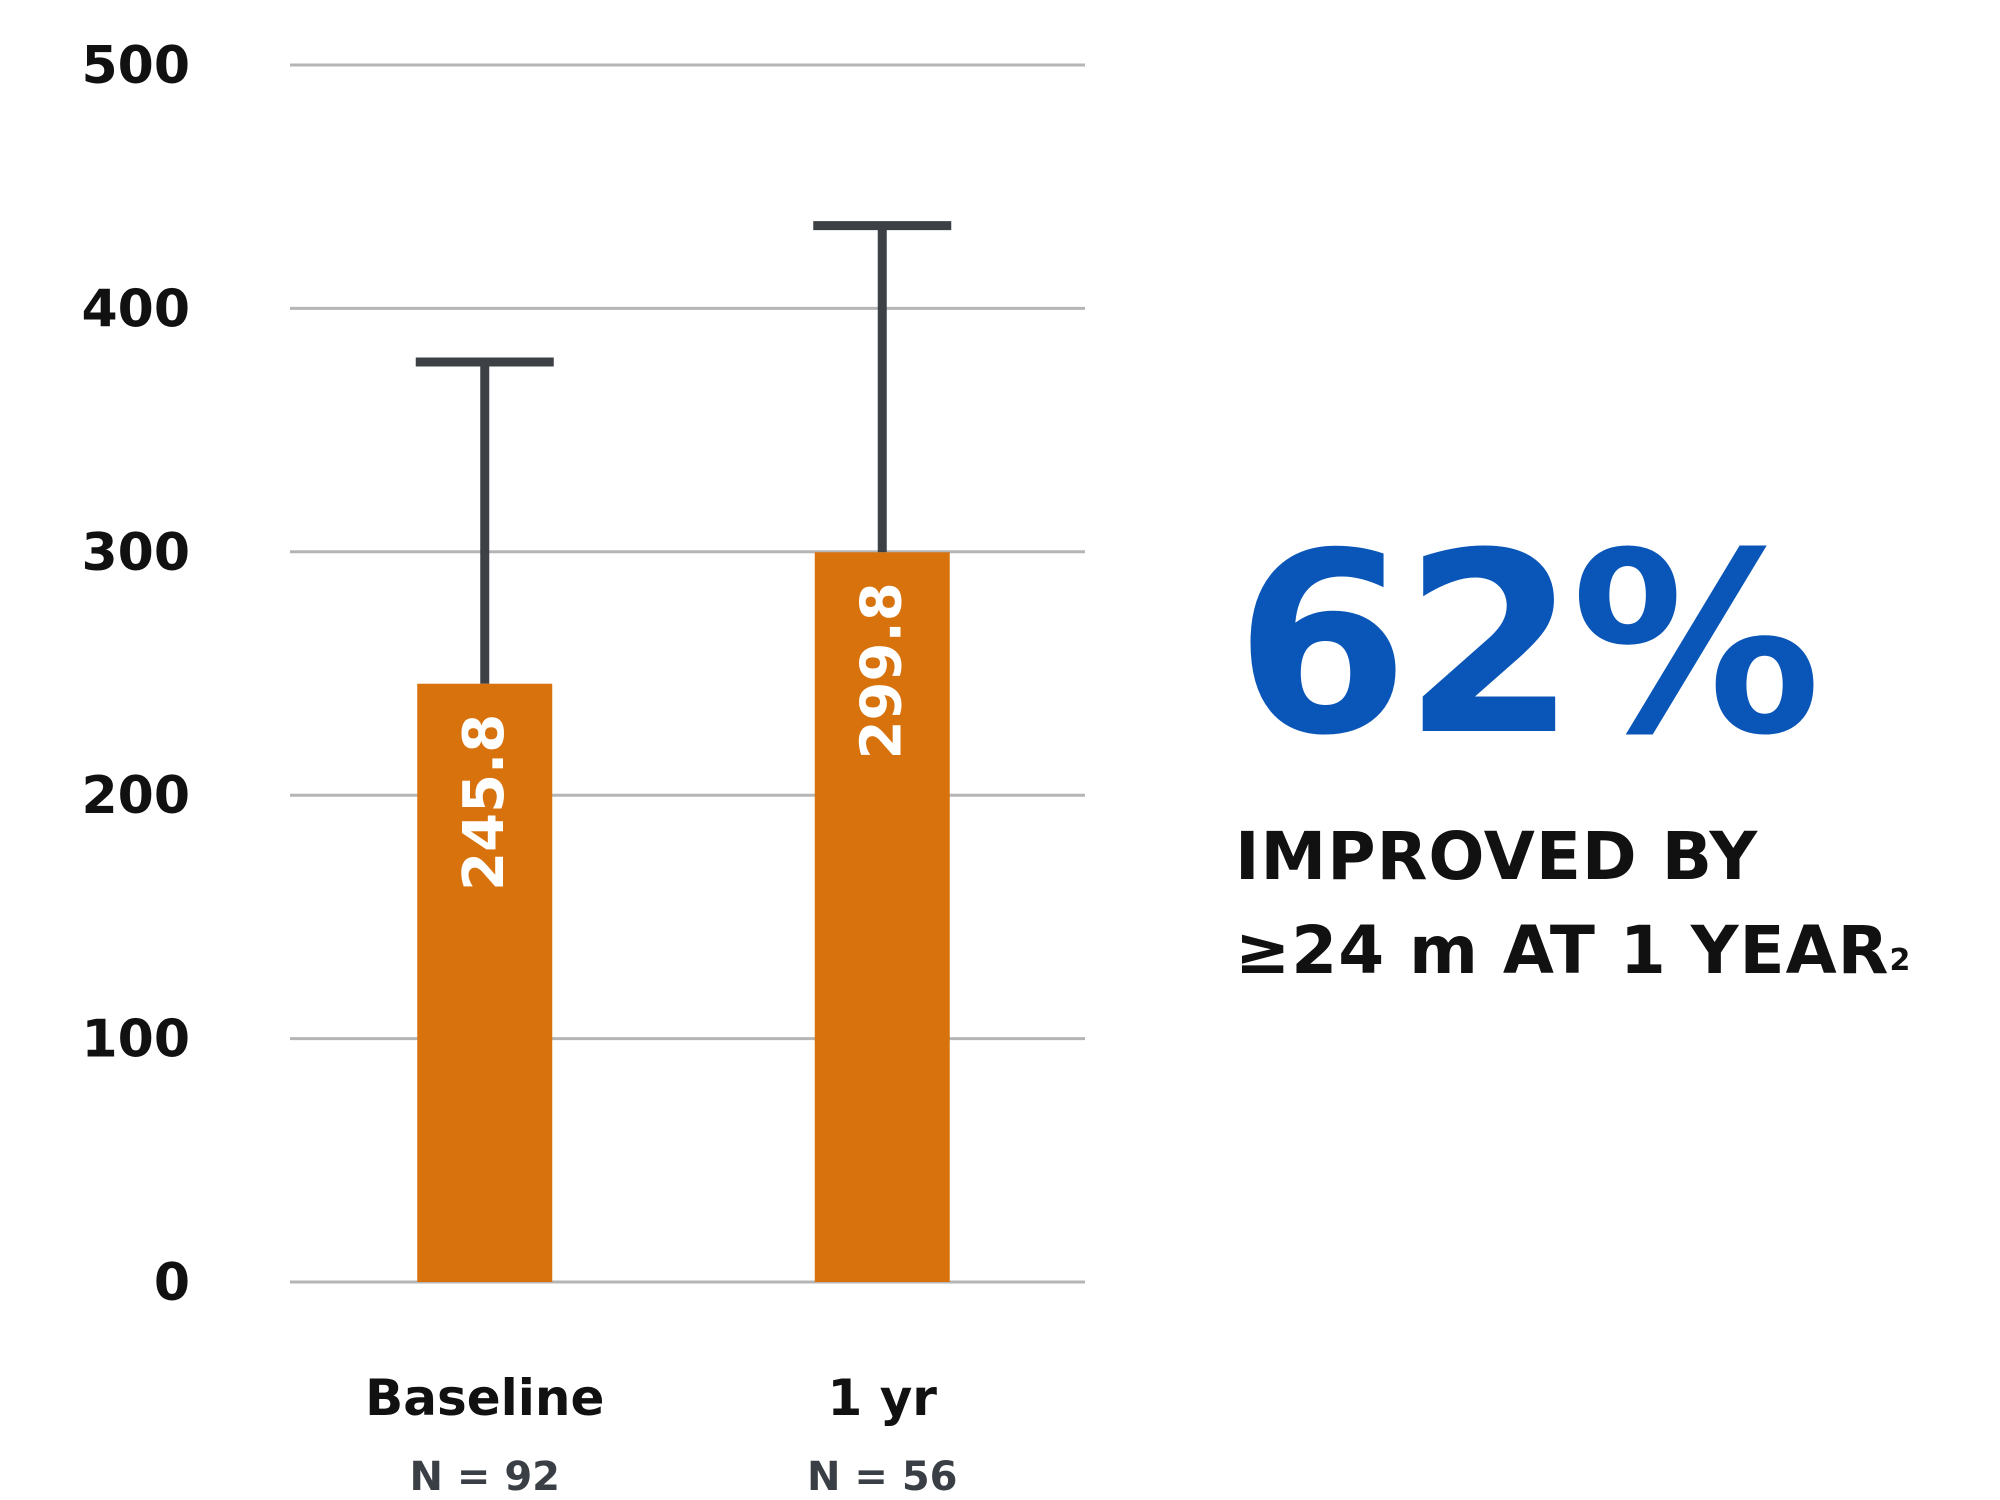 The height and width of the screenshot is (1500, 2000). I want to click on sample-size-label: N = 56, so click(882, 1477).